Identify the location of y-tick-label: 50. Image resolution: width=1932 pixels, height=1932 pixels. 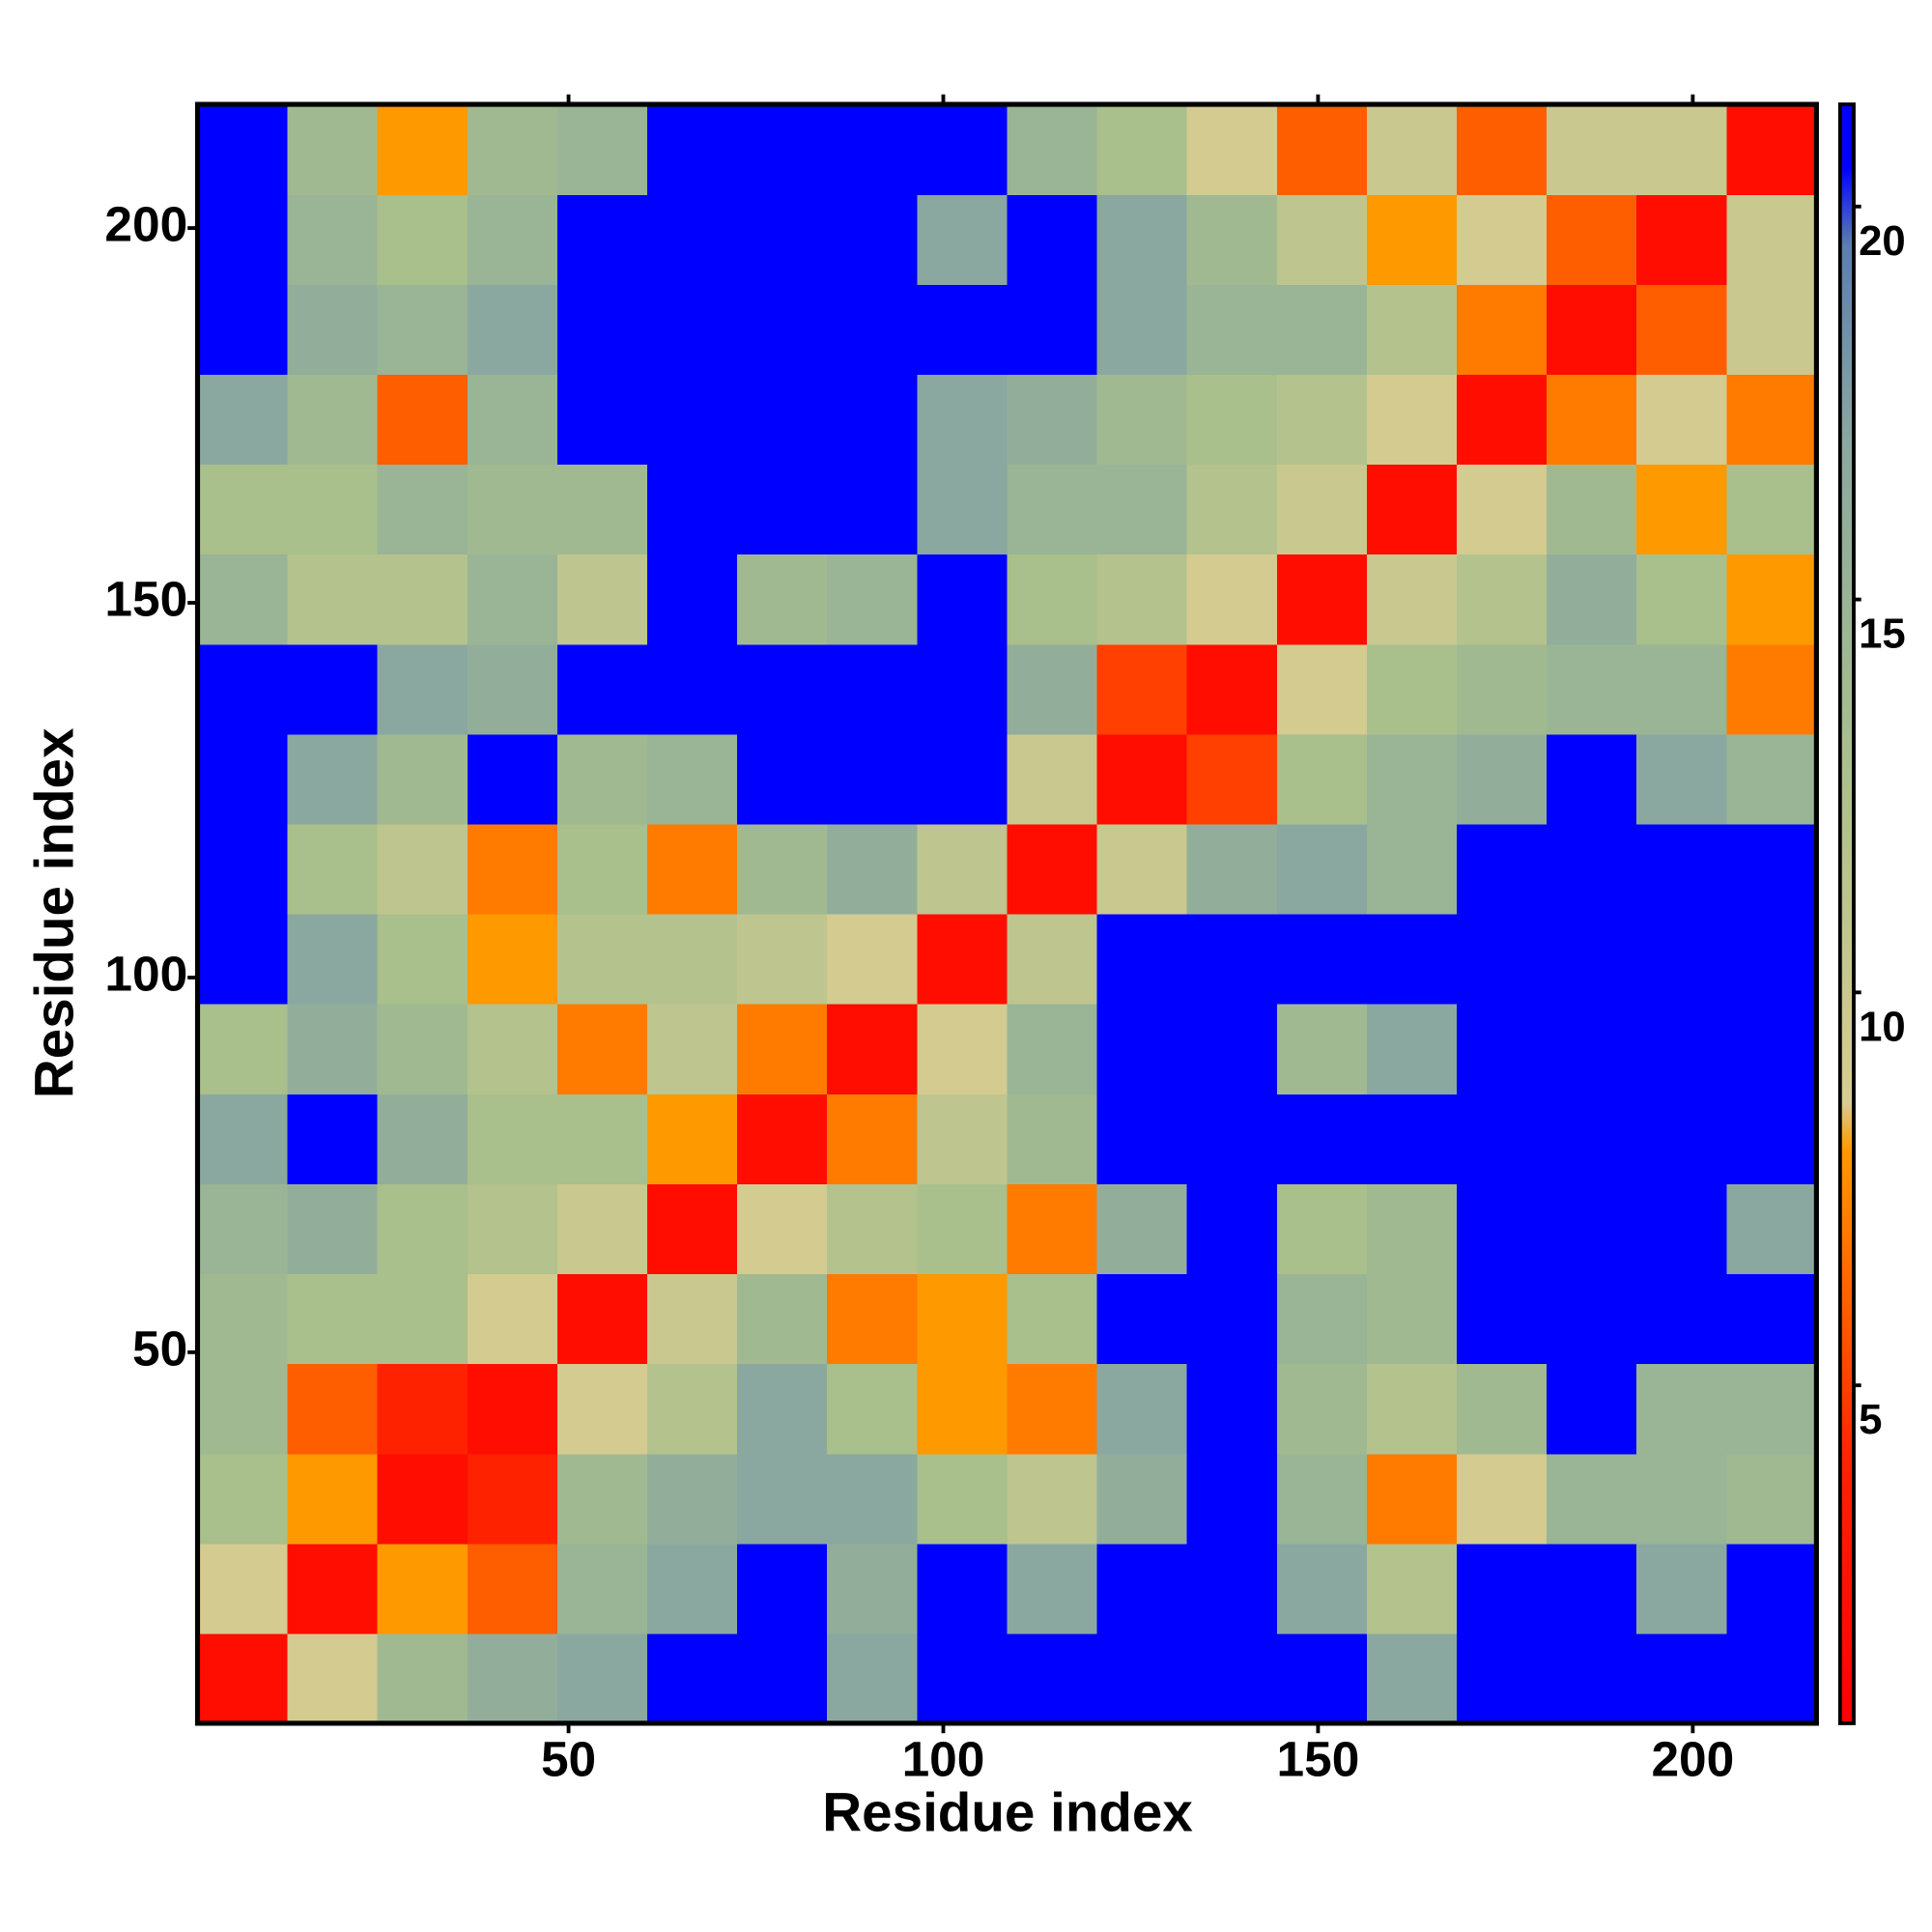
(159, 1348).